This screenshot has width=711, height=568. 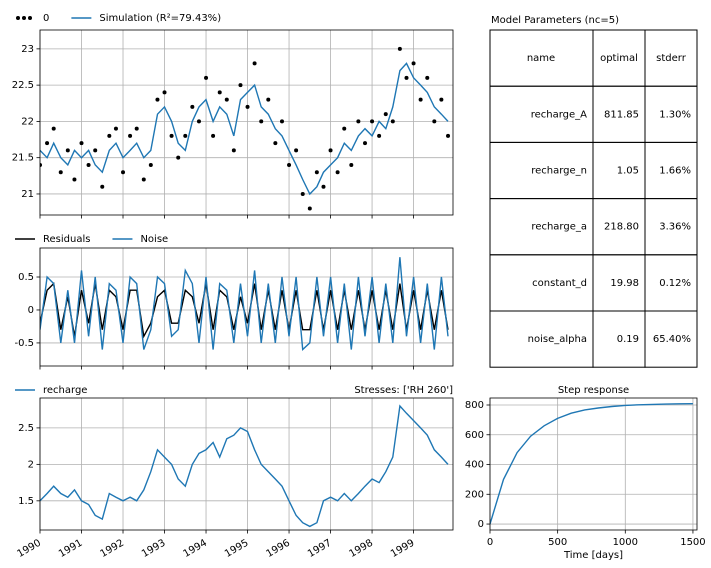 I want to click on legend-label: Residuals, so click(x=66, y=239).